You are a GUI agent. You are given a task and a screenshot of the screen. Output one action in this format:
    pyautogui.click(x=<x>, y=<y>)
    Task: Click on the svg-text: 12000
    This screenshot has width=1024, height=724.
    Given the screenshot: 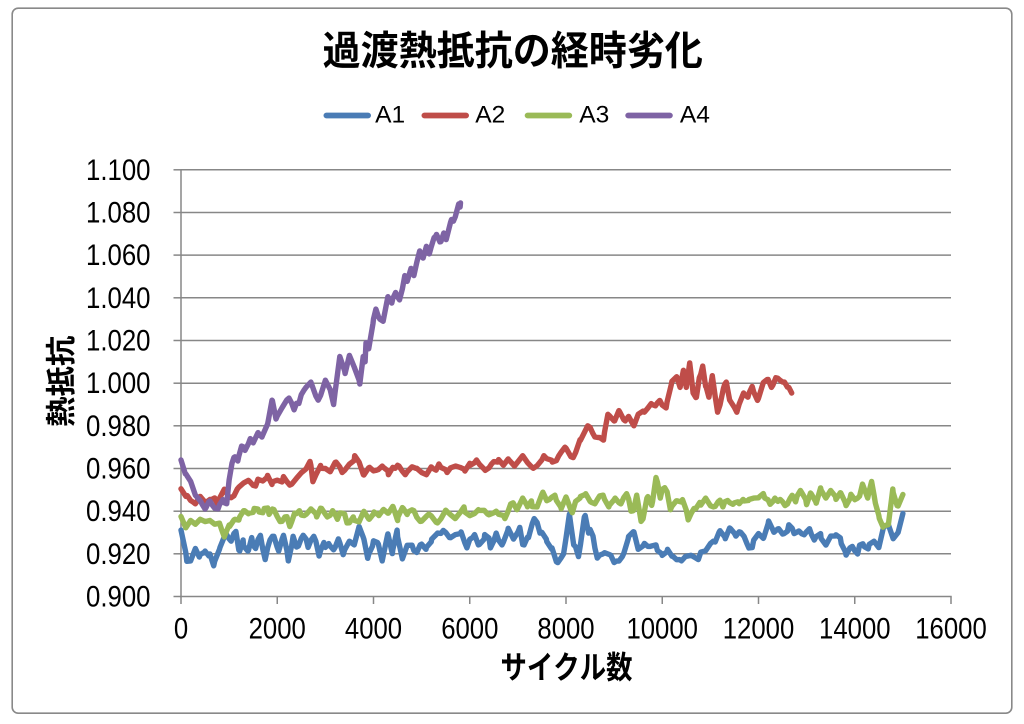 What is the action you would take?
    pyautogui.click(x=759, y=629)
    